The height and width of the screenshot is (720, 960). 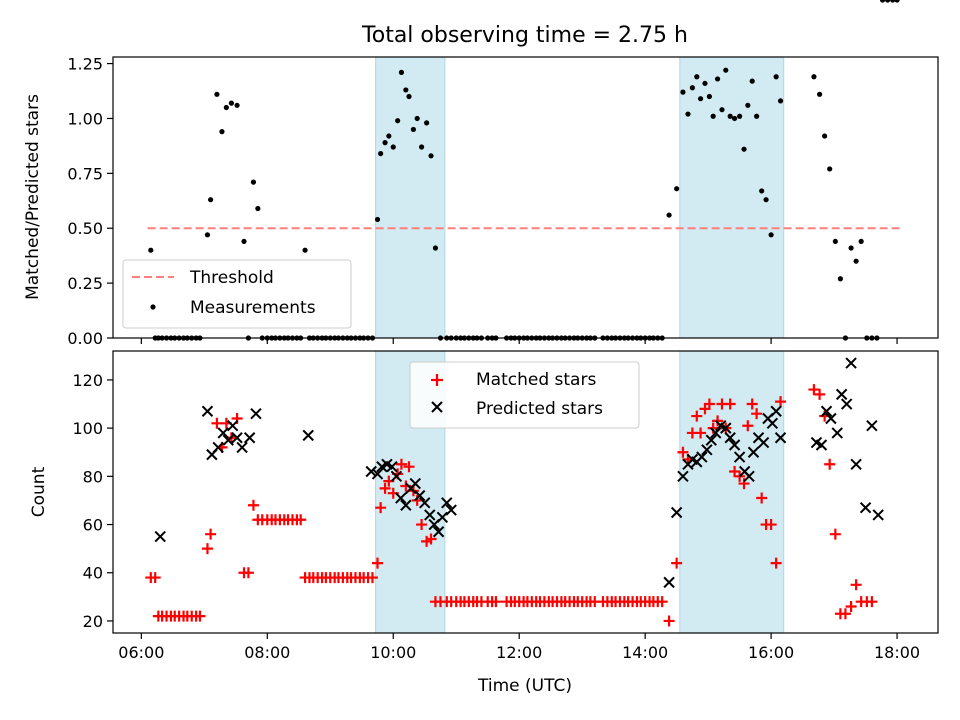 I want to click on top-y-tick-label: 0.00, so click(x=85, y=338).